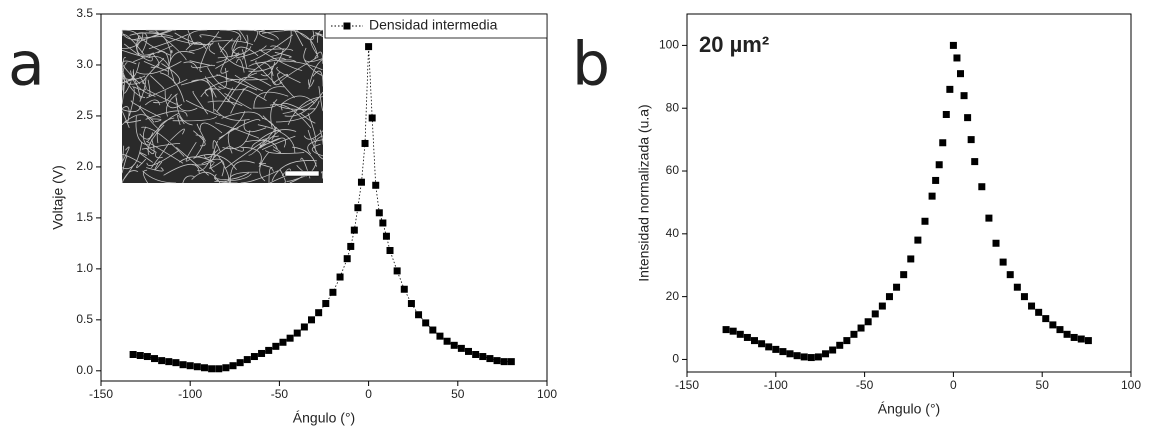 This screenshot has width=1156, height=437. Describe the element at coordinates (673, 107) in the screenshot. I see `y-tick-label: 80` at that location.